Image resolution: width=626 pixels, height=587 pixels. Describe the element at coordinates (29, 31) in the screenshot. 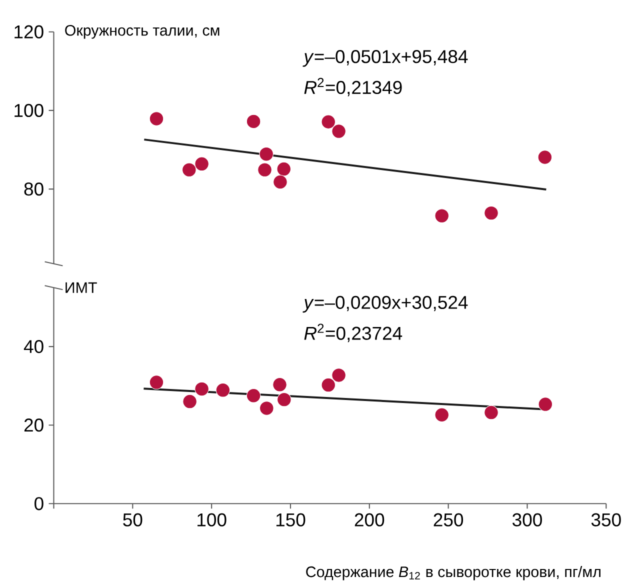

I see `y-tick-label: 120` at that location.